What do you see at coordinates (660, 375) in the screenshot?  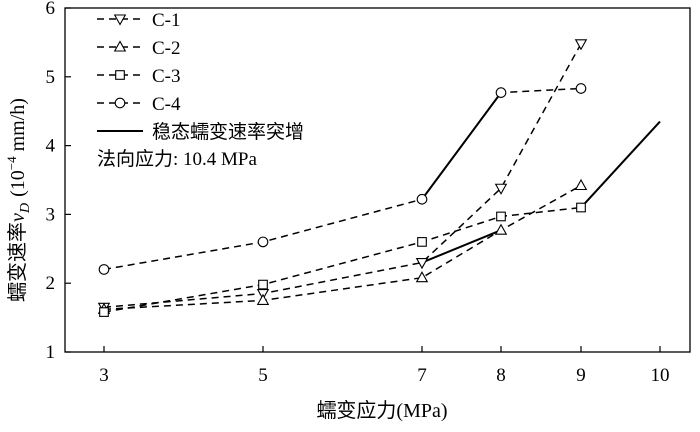 I see `x-tick-label: 10` at bounding box center [660, 375].